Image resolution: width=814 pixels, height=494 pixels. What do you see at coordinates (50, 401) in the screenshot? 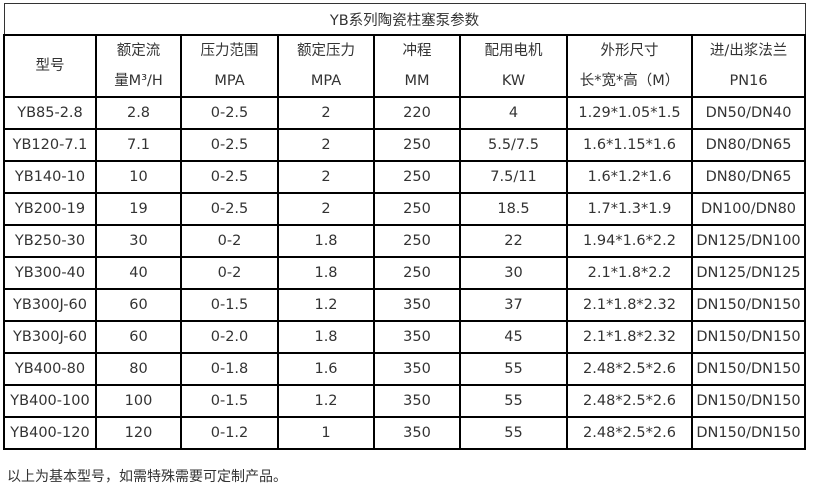
I see `table-cell: YB400-100` at bounding box center [50, 401].